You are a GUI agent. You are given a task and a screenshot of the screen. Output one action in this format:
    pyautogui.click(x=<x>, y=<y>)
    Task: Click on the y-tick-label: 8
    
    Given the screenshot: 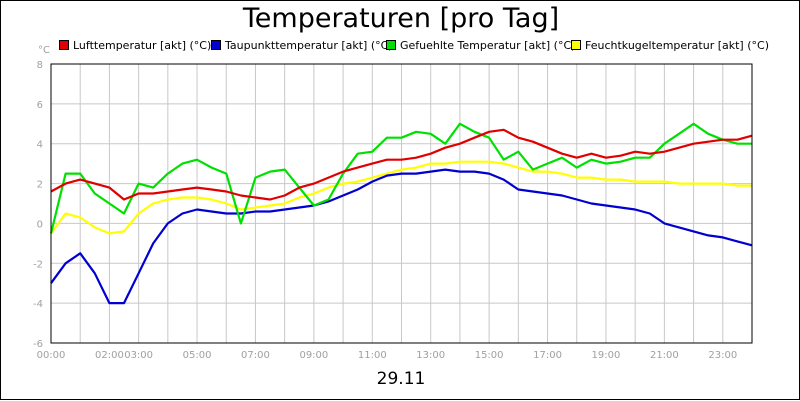 What is the action you would take?
    pyautogui.click(x=40, y=65)
    